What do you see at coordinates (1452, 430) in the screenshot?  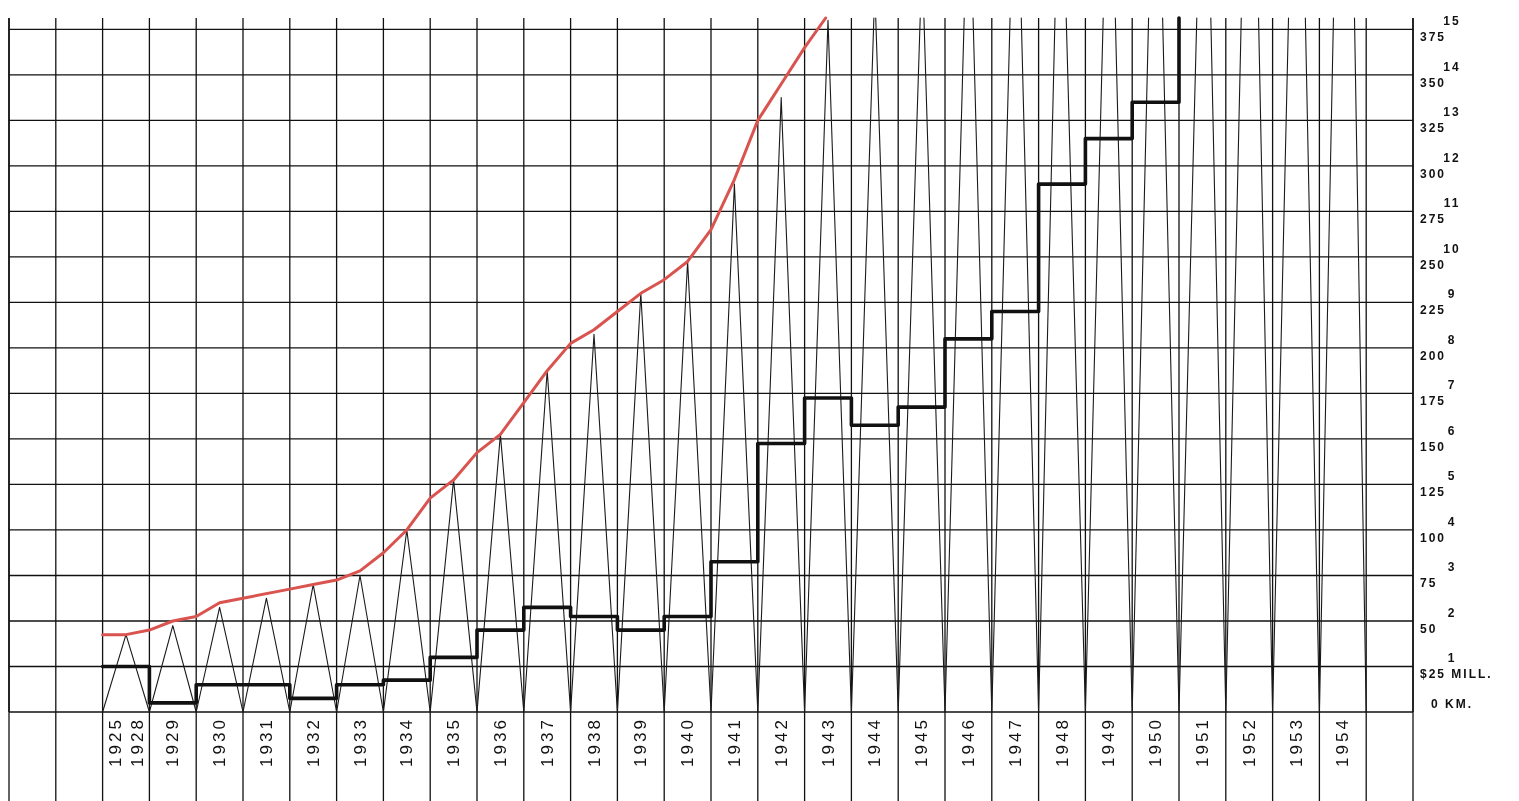 I see `y-tick-label: 6` at bounding box center [1452, 430].